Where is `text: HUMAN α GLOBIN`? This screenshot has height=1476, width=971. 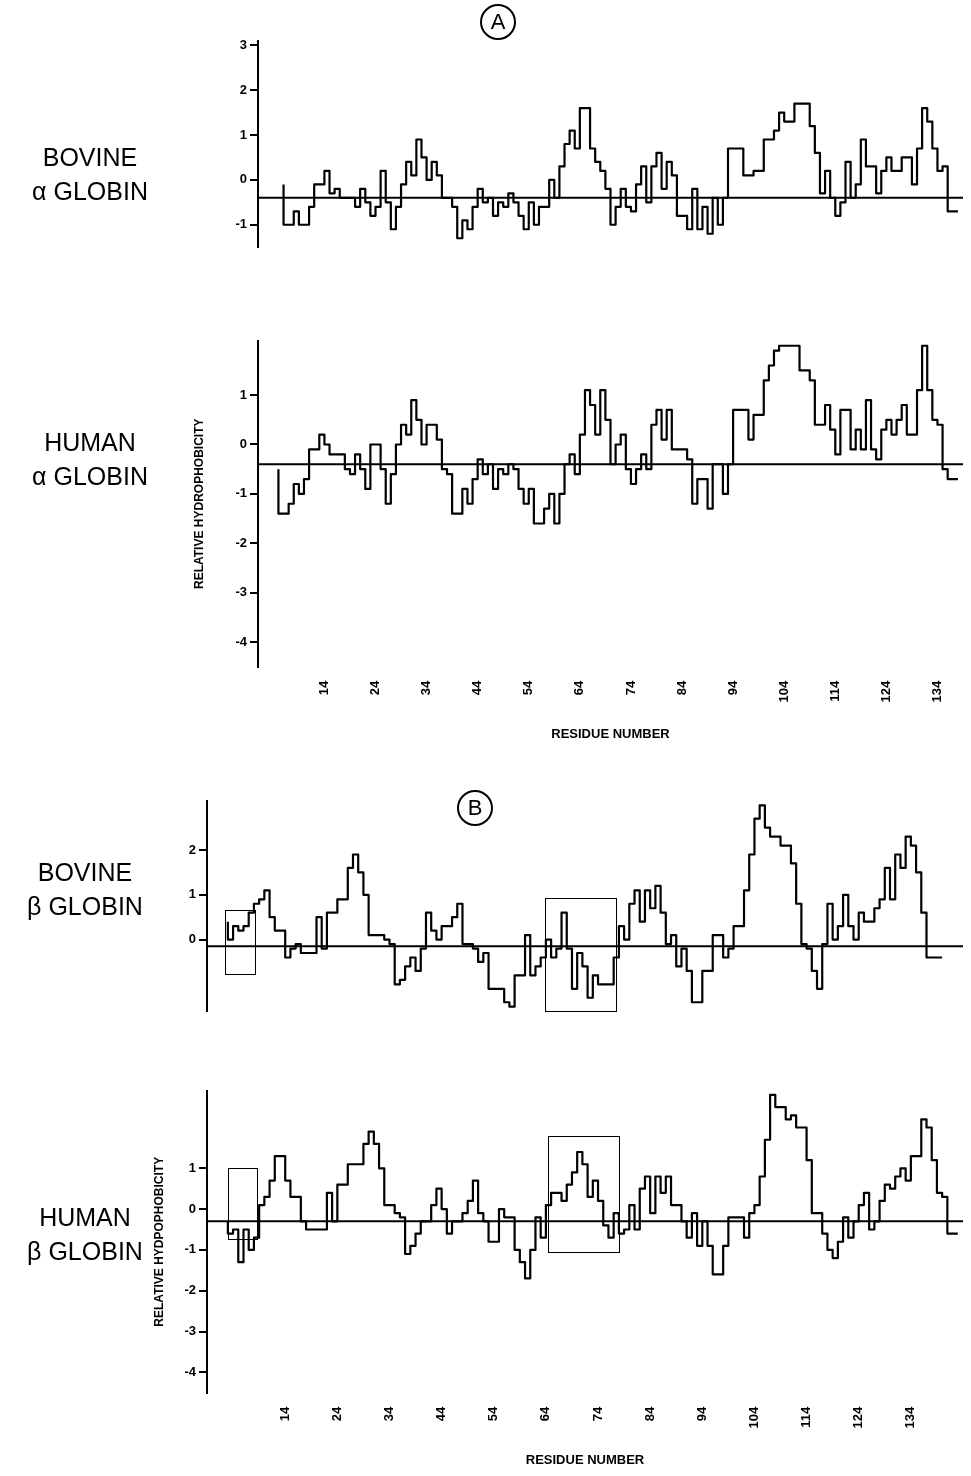
text: HUMAN α GLOBIN is located at coordinates (90, 459).